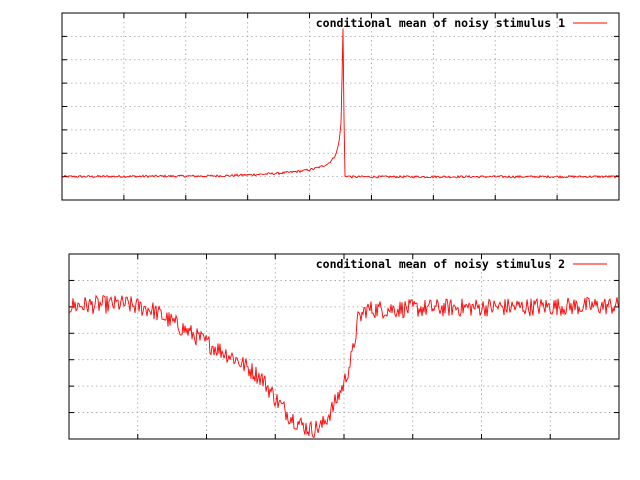  I want to click on legend-label: conditional mean of noisy stimulus 1, so click(440, 23).